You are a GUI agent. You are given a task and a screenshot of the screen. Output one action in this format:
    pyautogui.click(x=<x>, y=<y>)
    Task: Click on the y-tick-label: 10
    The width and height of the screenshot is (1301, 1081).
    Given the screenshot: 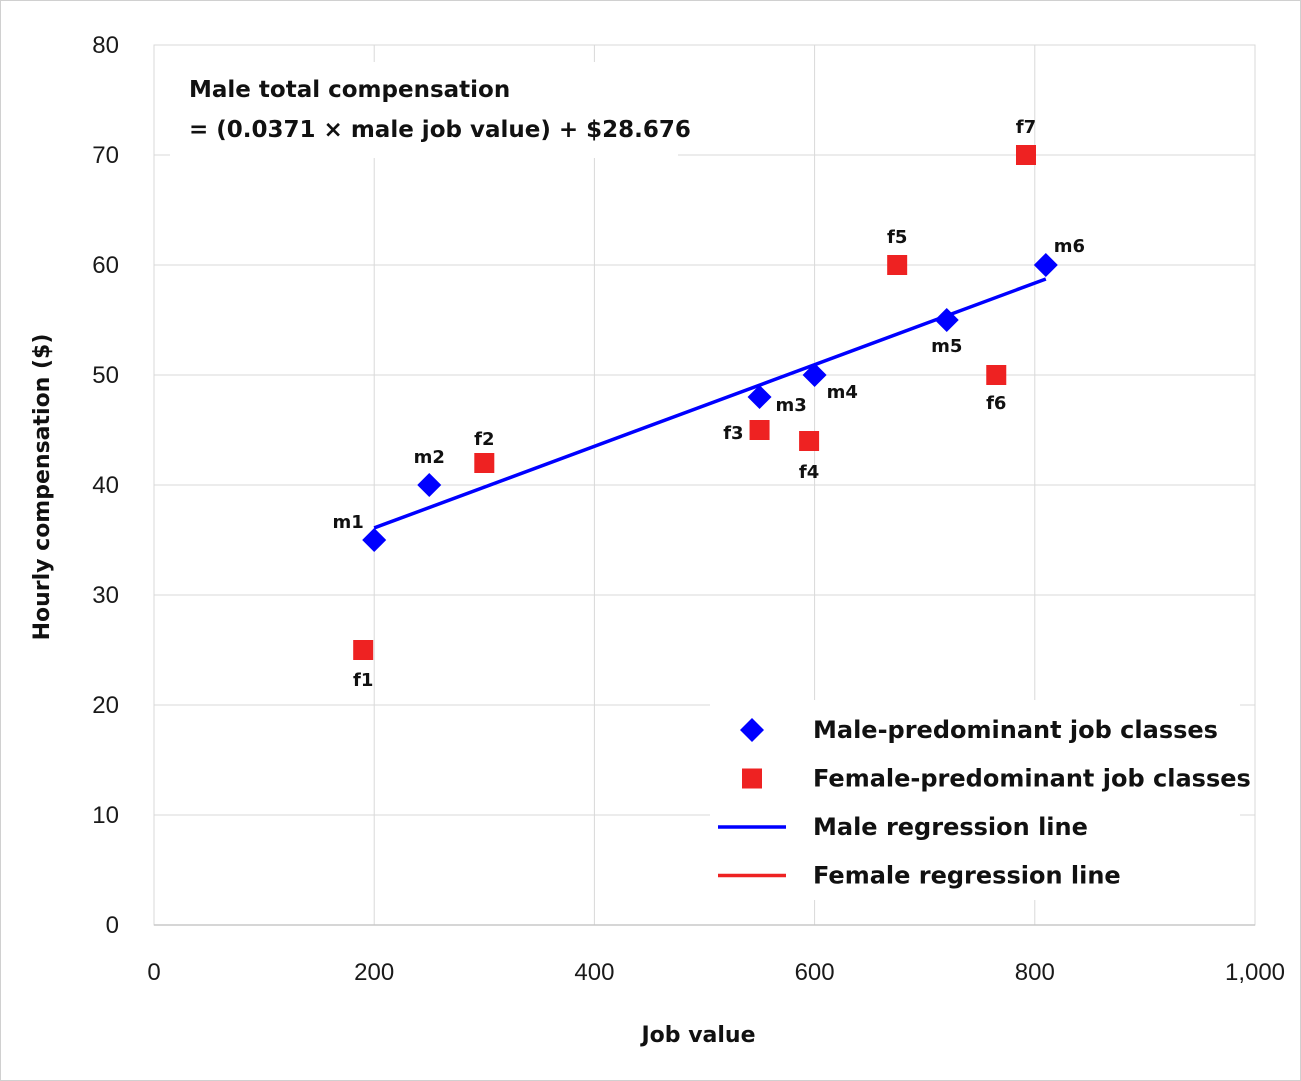 What is the action you would take?
    pyautogui.click(x=105, y=815)
    